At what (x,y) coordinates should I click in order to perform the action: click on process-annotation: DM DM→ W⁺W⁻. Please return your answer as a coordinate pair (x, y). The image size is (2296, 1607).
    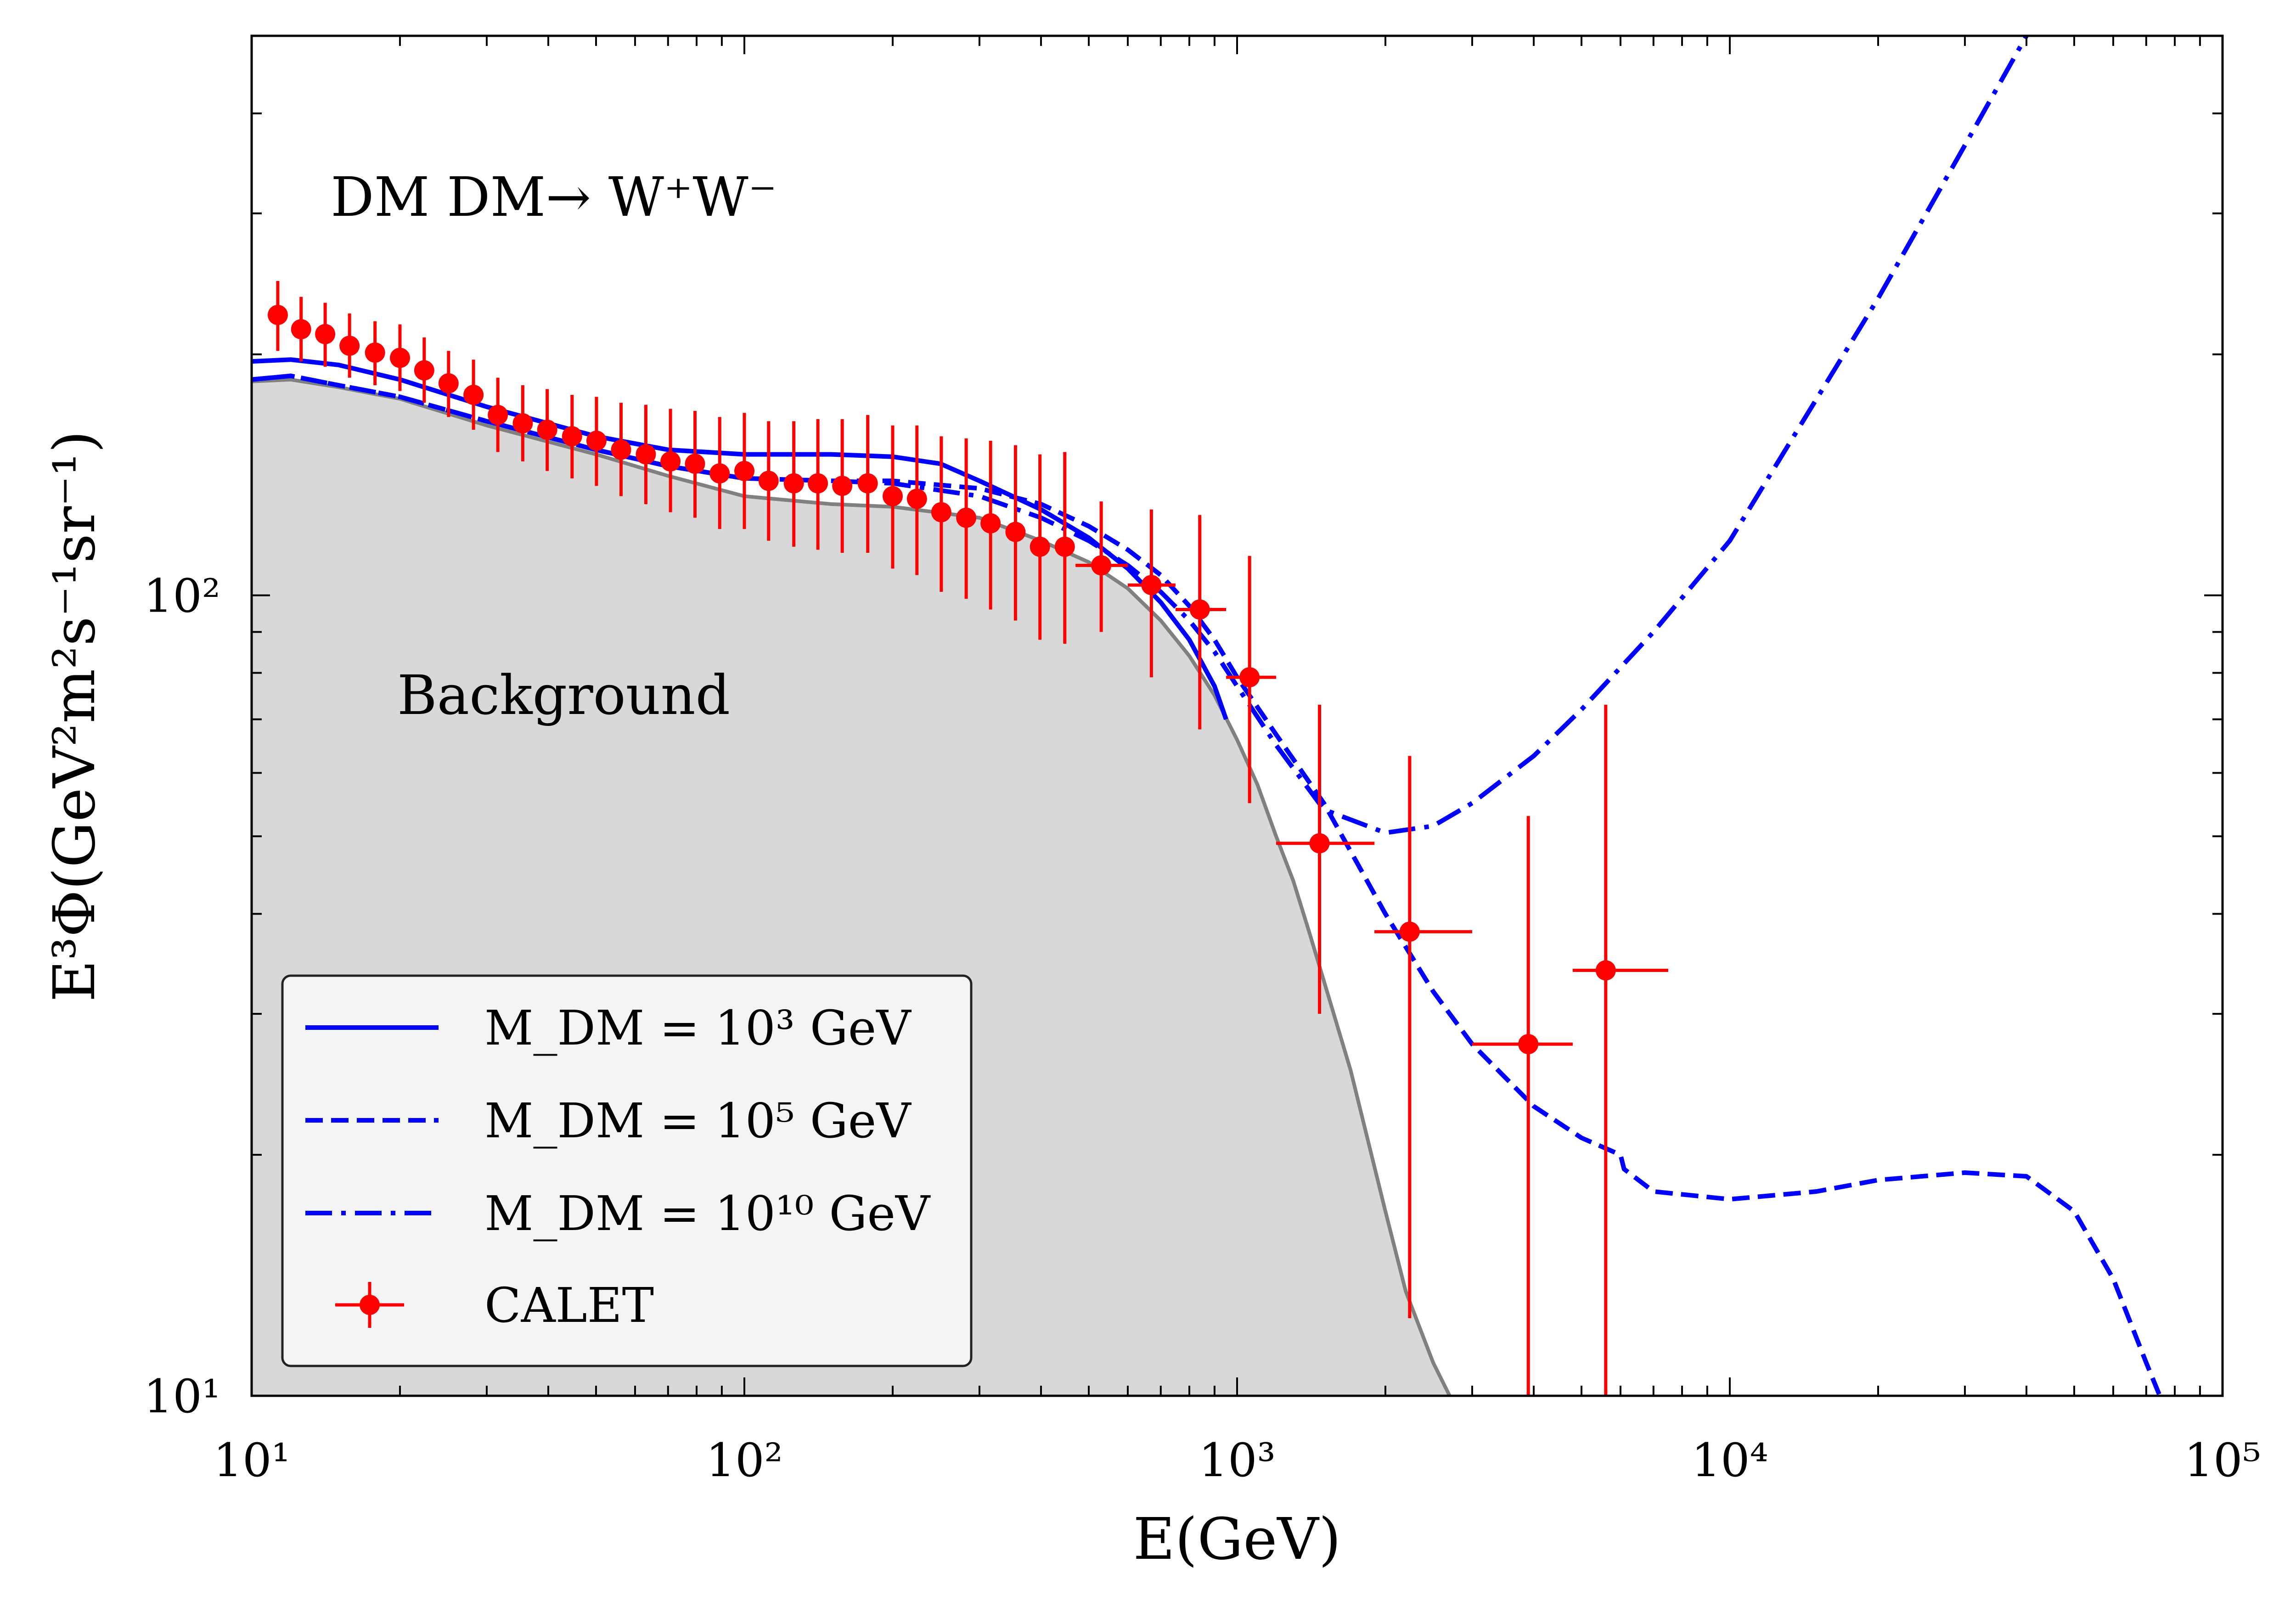
    Looking at the image, I should click on (554, 197).